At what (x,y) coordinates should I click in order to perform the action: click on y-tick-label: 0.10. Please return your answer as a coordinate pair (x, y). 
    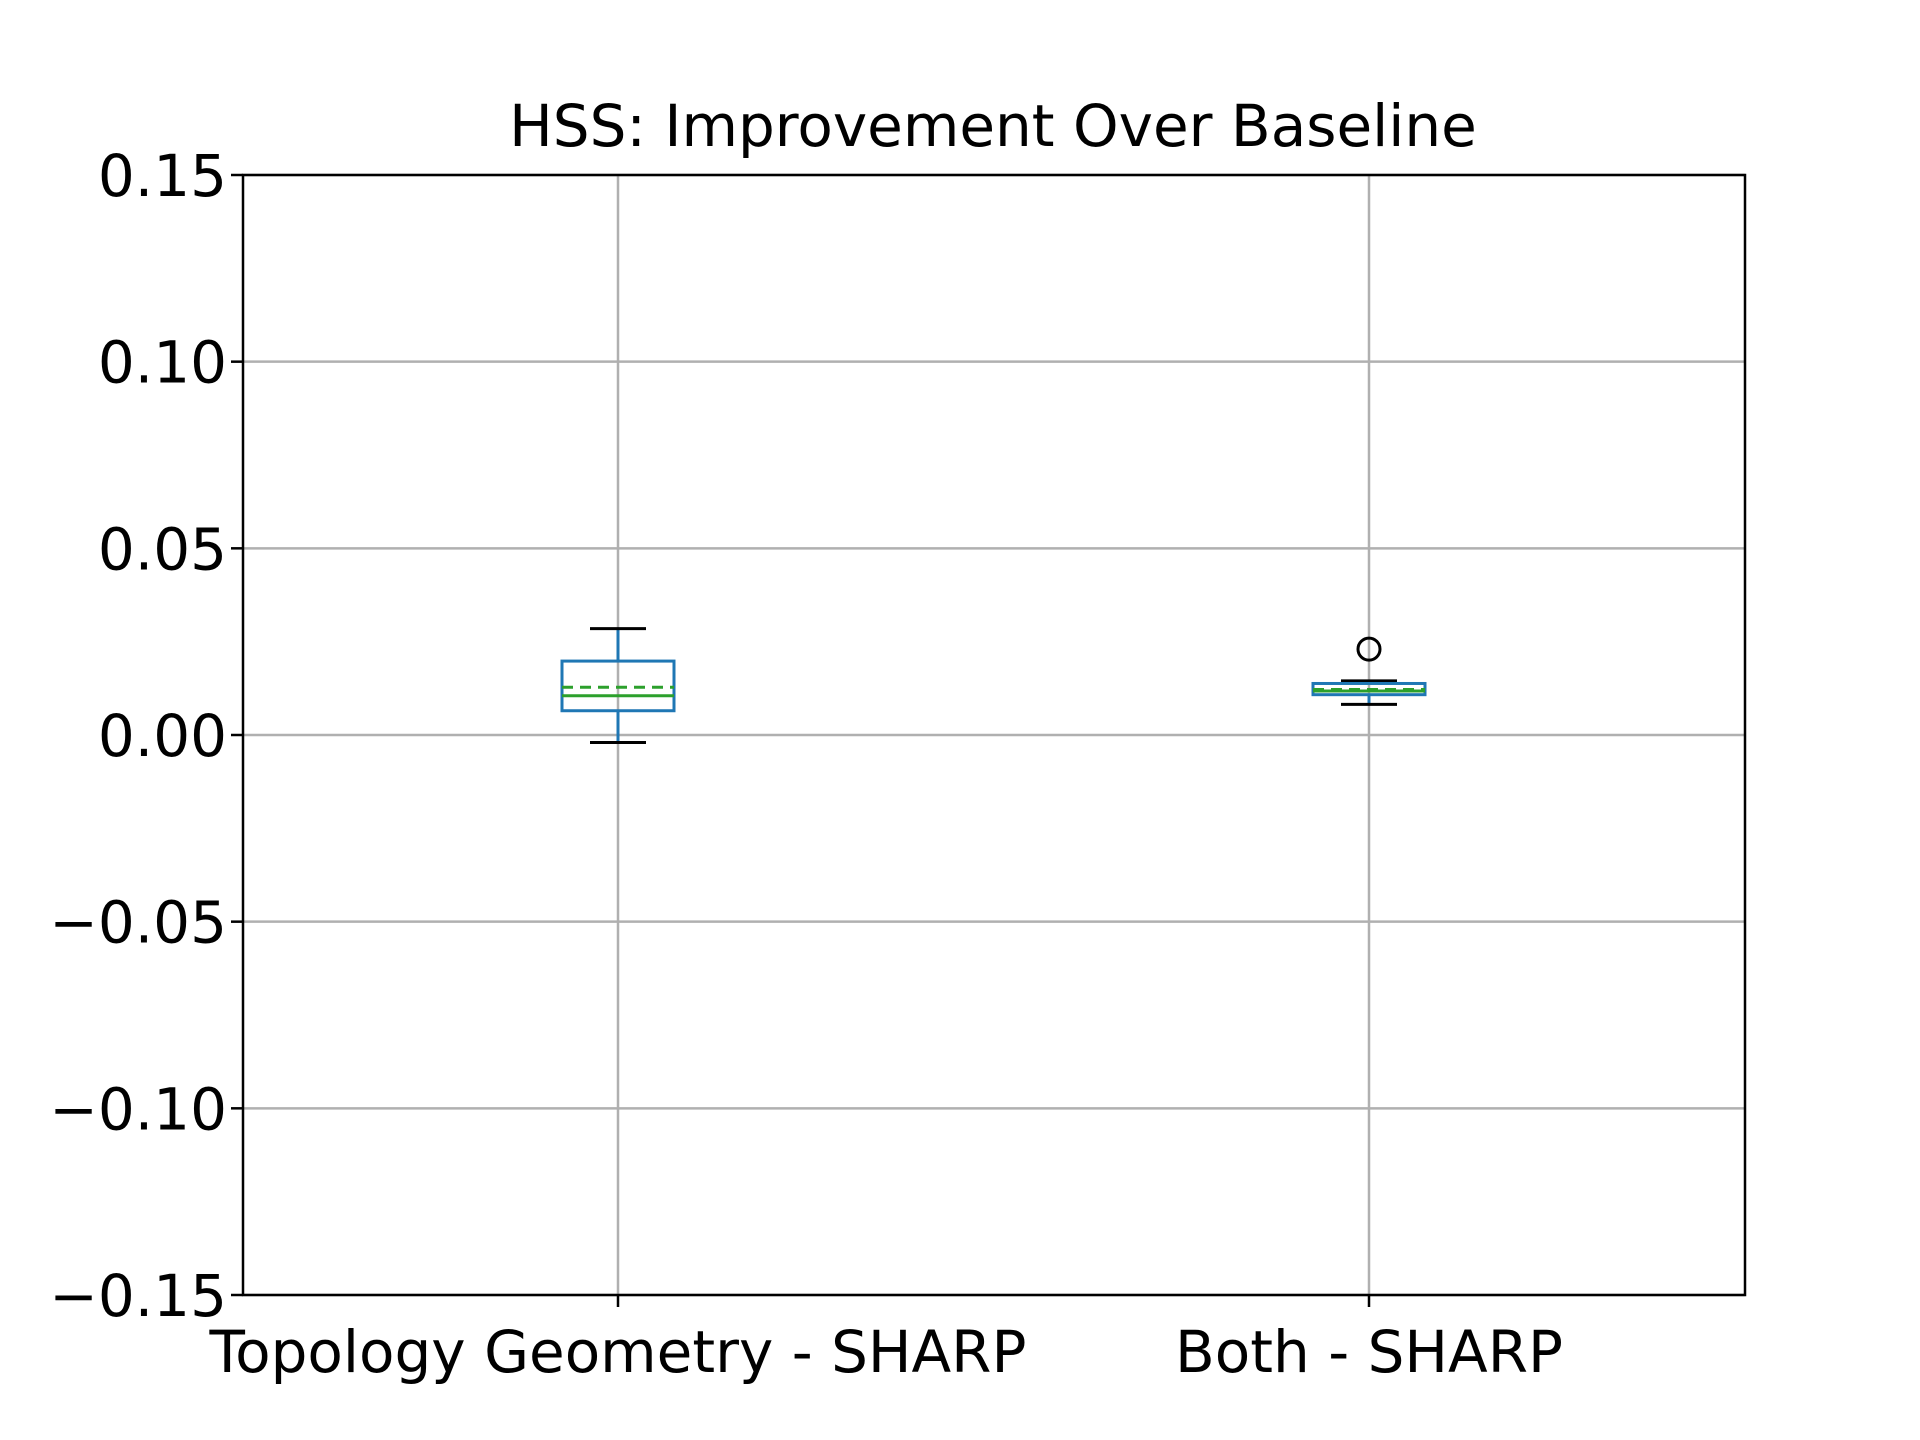
    Looking at the image, I should click on (162, 363).